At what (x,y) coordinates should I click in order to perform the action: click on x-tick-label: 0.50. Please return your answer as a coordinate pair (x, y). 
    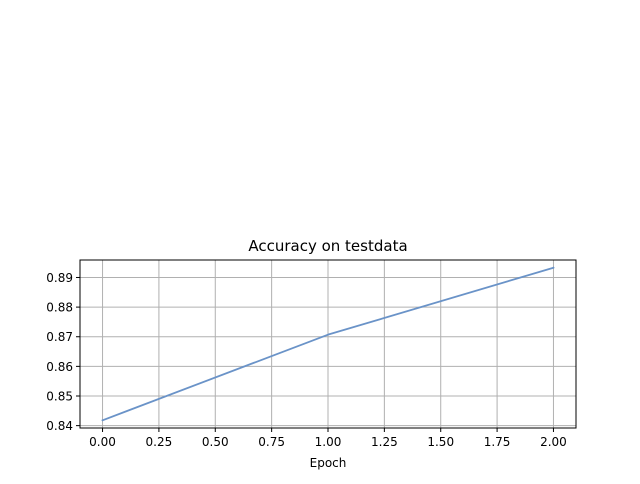
    Looking at the image, I should click on (215, 442).